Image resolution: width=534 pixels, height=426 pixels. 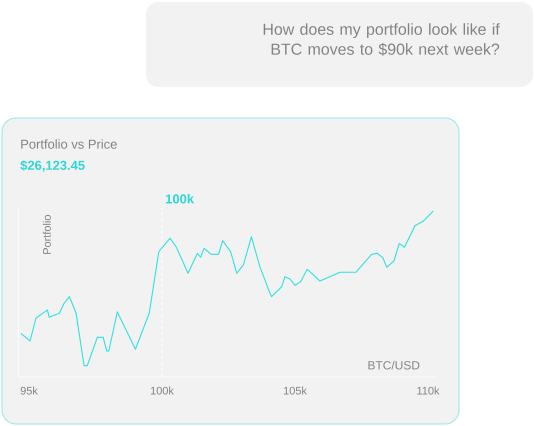 I want to click on chart-subtitle: $26,123.45, so click(x=52, y=166).